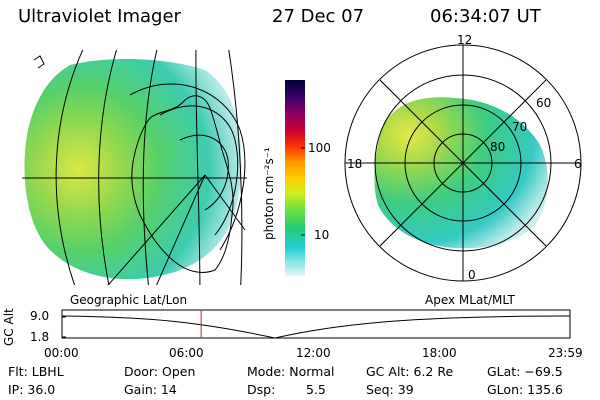 The width and height of the screenshot is (600, 400). Describe the element at coordinates (99, 16) in the screenshot. I see `instrument-title: Ultraviolet Imager` at that location.